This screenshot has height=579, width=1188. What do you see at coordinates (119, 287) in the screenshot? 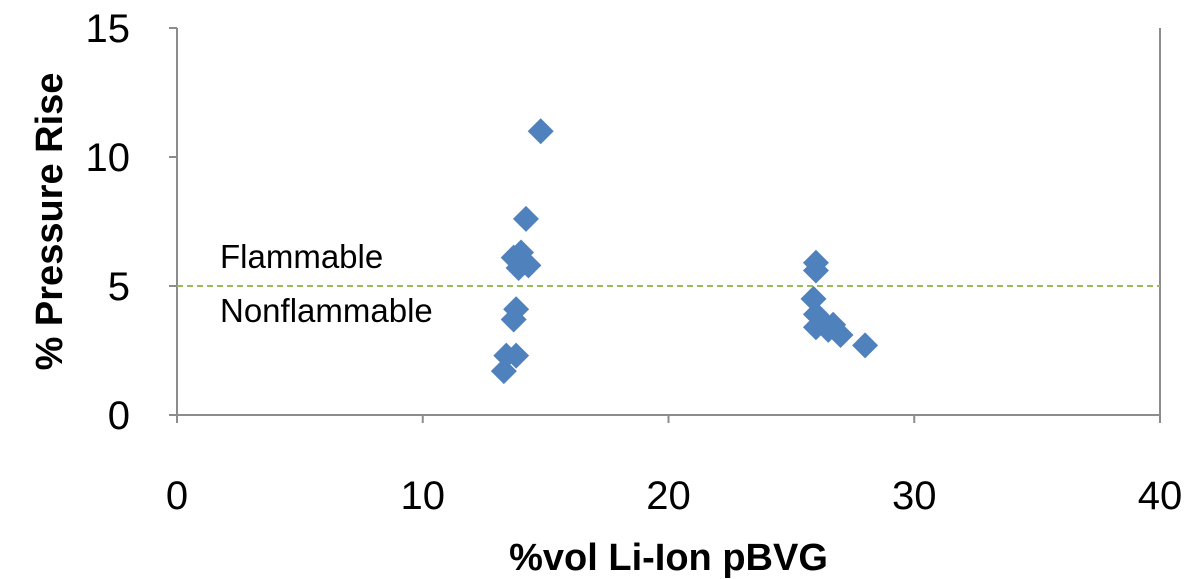
I see `y-tick-label: 5` at bounding box center [119, 287].